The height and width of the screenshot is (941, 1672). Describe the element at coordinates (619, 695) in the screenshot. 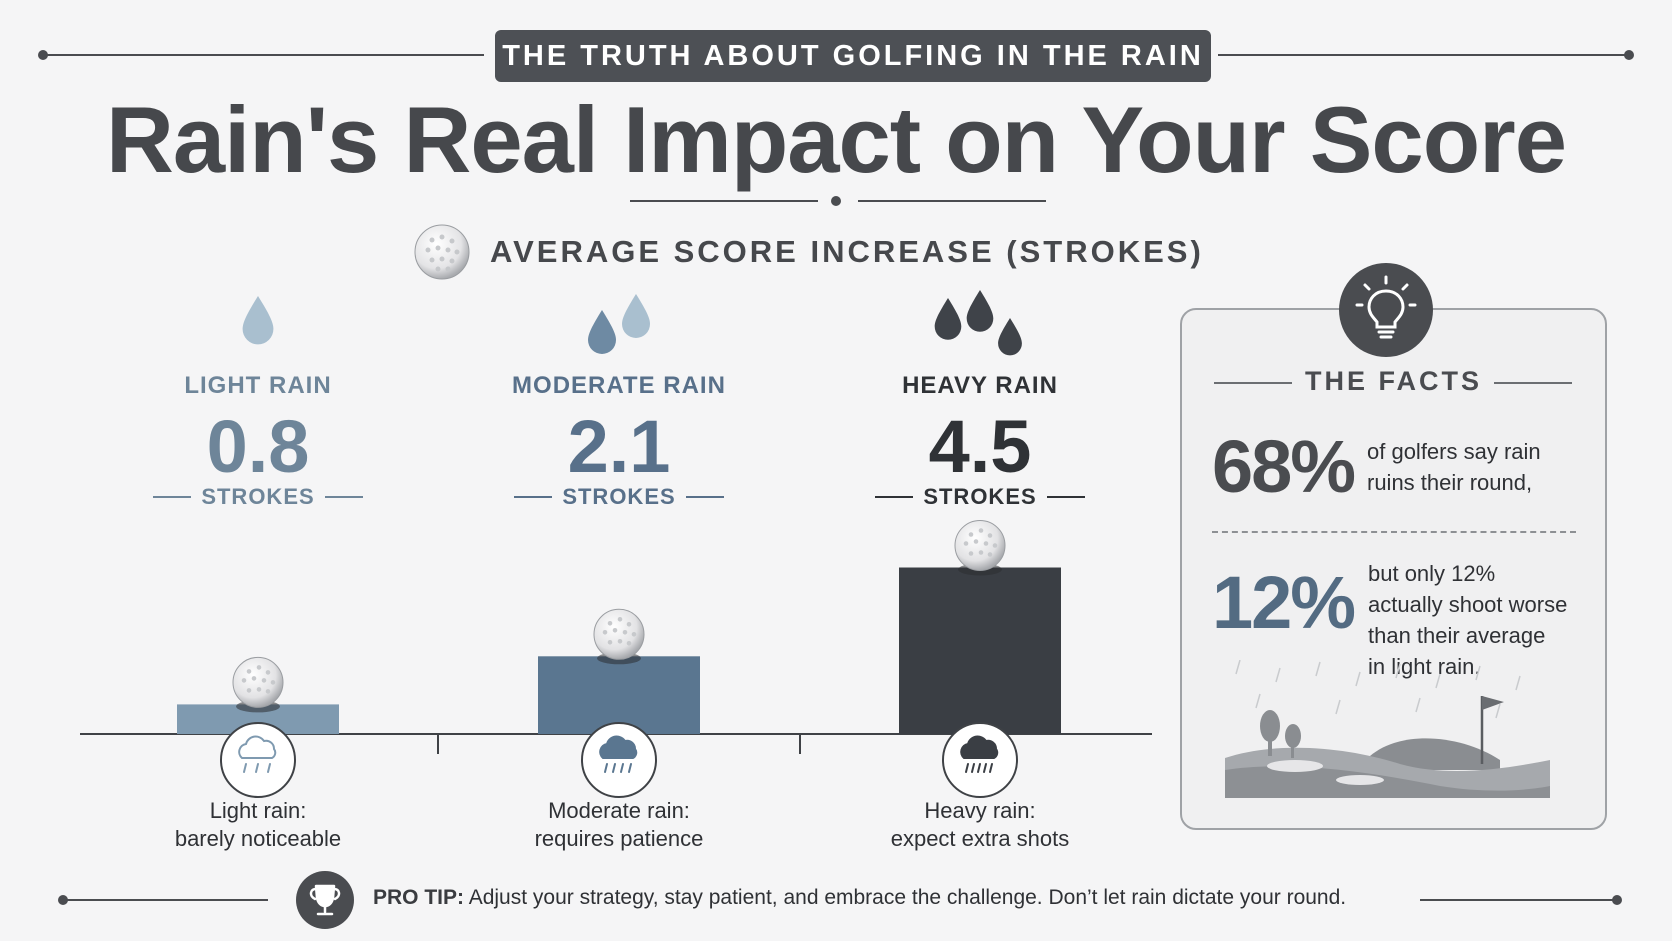

I see `bar-moderate-rain` at that location.